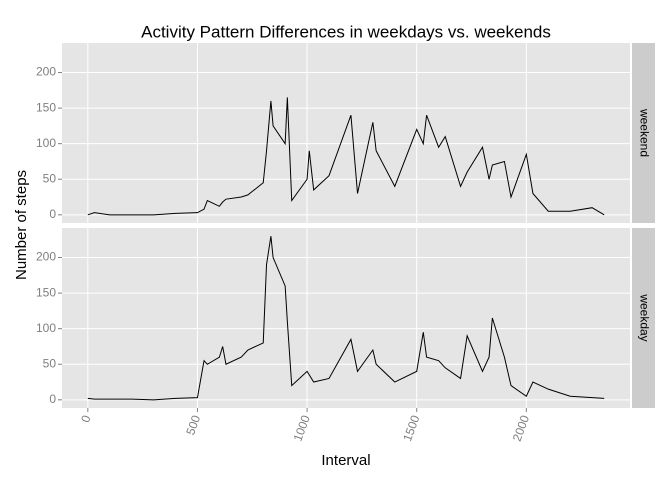 This screenshot has width=672, height=485. Describe the element at coordinates (521, 428) in the screenshot. I see `x-tick-label: 2000` at that location.